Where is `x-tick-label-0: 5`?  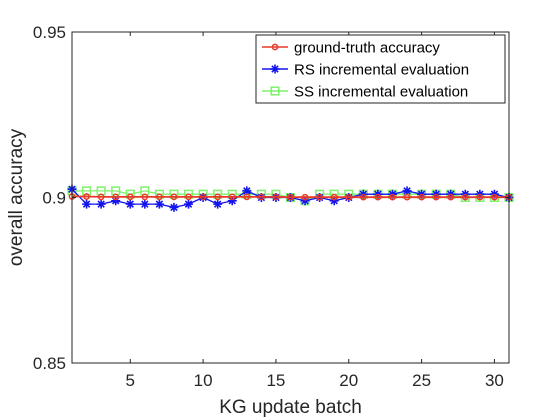
x-tick-label-0: 5 is located at coordinates (130, 380).